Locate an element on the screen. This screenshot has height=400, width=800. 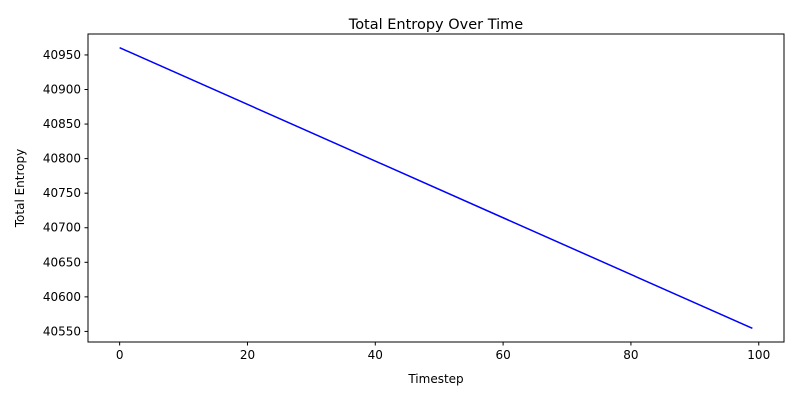
y-tick-label: 40550 is located at coordinates (62, 331).